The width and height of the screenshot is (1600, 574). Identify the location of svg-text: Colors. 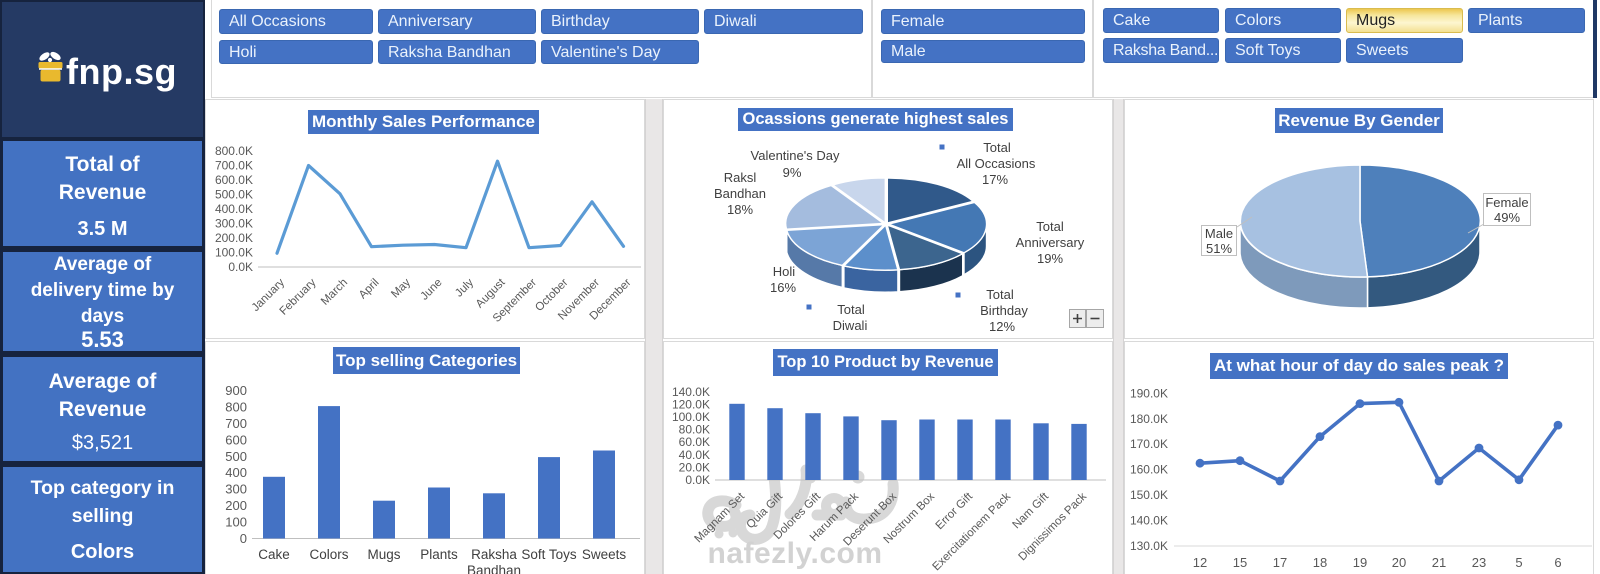
(328, 554).